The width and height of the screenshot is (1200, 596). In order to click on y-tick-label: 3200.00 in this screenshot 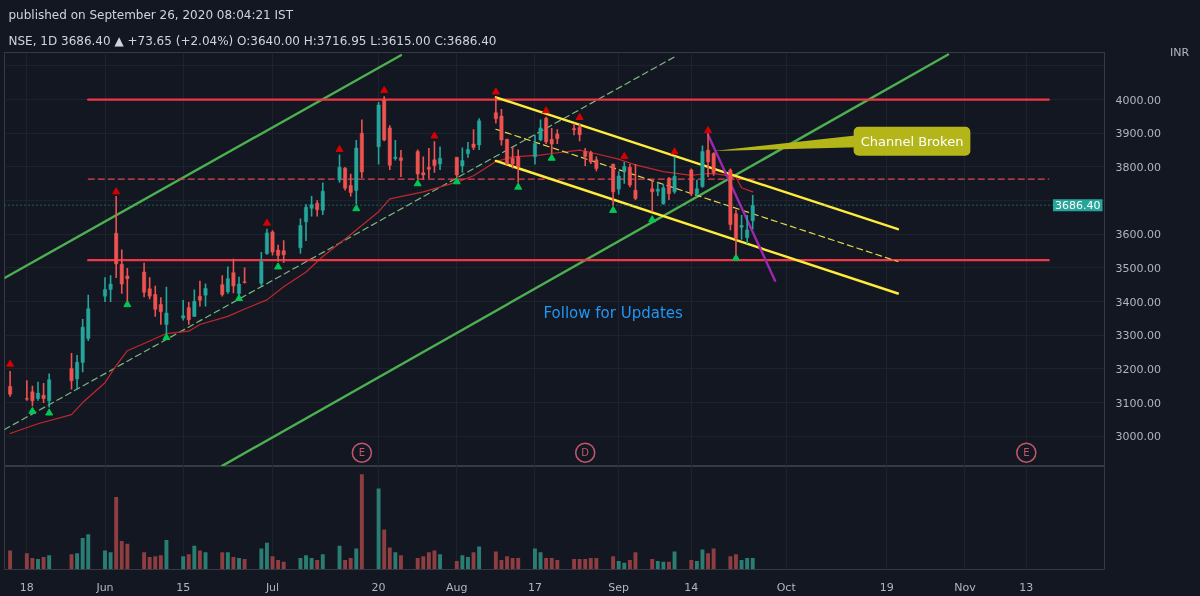, I will do `click(1138, 369)`.